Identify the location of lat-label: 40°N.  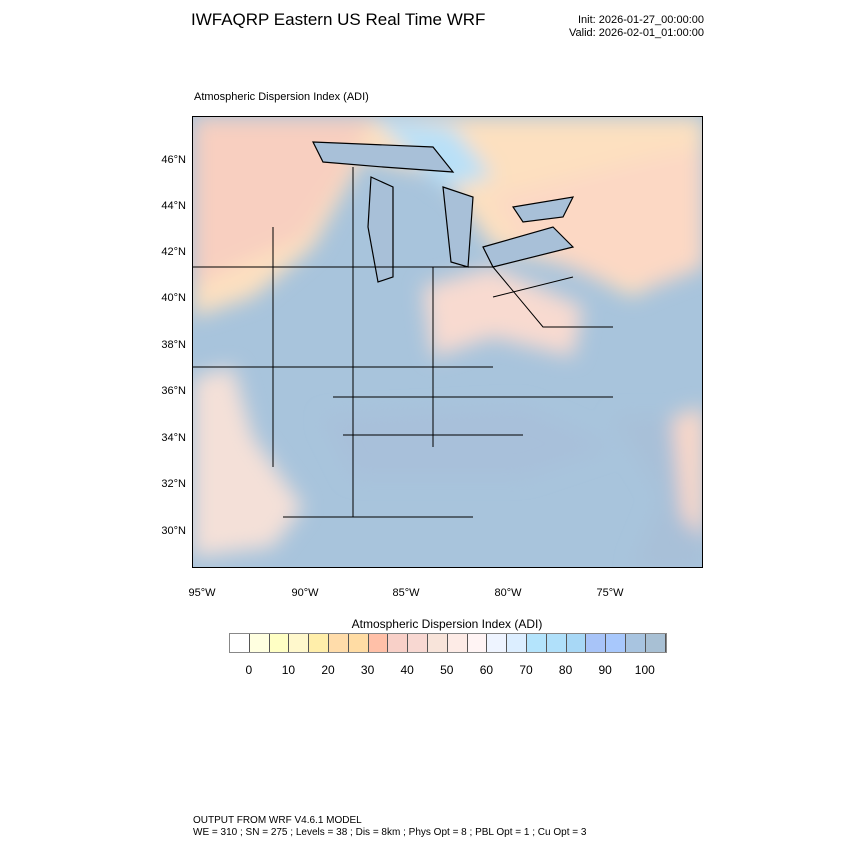
(173, 298).